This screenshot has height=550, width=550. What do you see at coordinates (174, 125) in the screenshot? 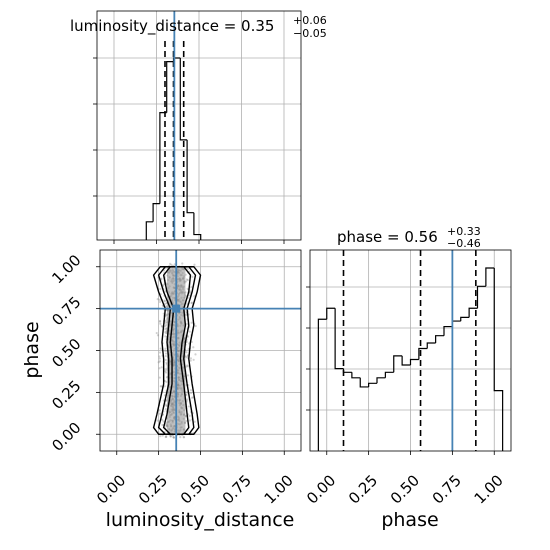
I see `luminosity-distance-quantile-lines` at bounding box center [174, 125].